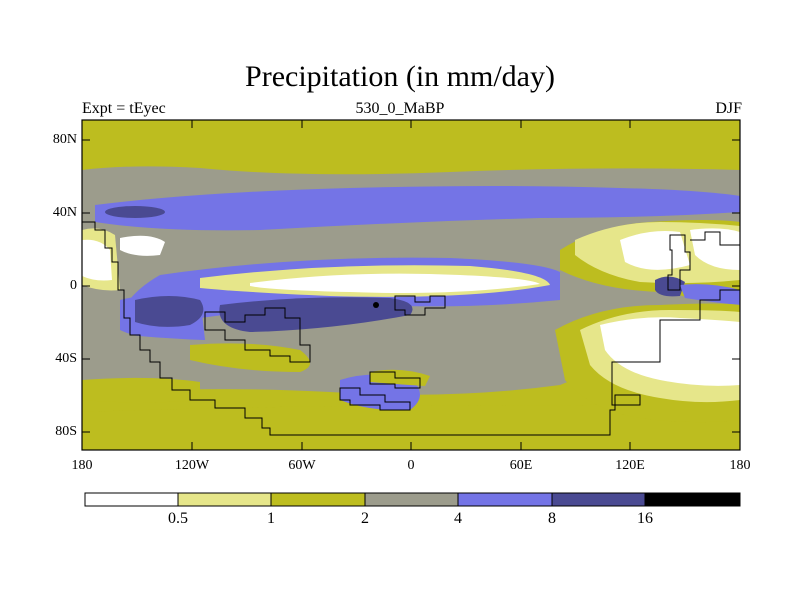 The image size is (800, 600). I want to click on equatorial-white, so click(395, 283).